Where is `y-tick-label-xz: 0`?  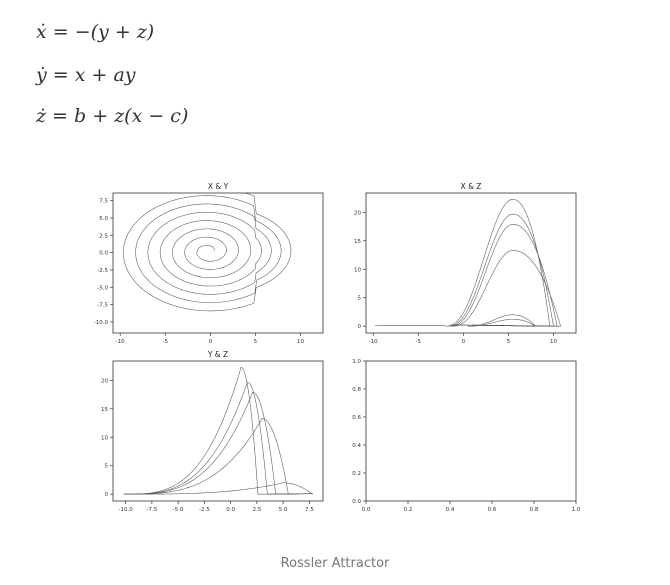 y-tick-label-xz: 0 is located at coordinates (360, 327).